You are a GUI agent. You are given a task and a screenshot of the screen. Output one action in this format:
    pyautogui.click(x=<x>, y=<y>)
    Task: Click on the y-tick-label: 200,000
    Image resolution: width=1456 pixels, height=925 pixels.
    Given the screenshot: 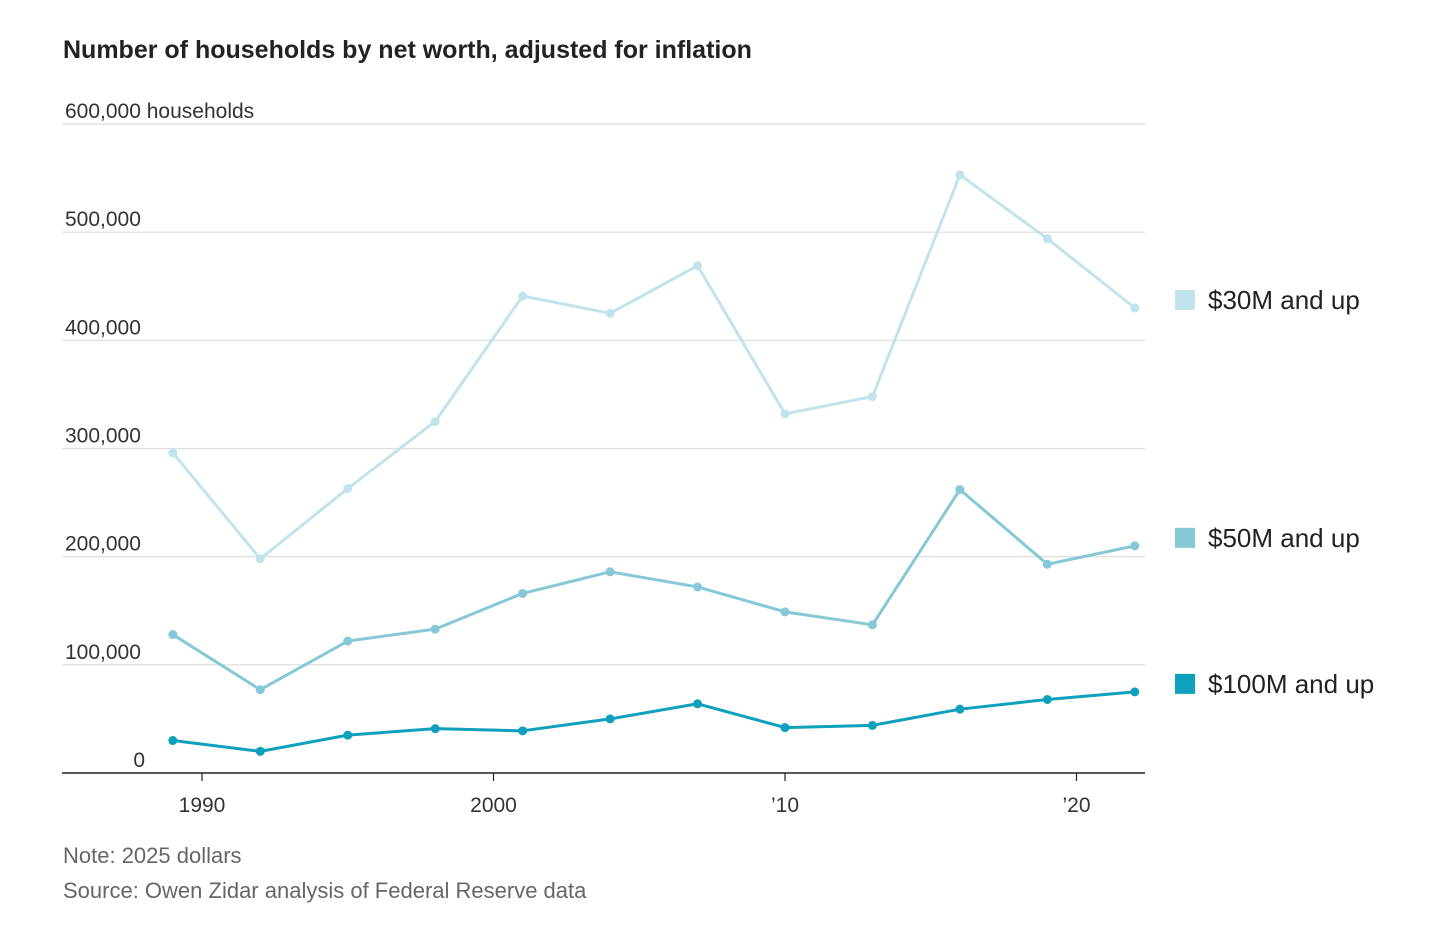 What is the action you would take?
    pyautogui.click(x=103, y=544)
    